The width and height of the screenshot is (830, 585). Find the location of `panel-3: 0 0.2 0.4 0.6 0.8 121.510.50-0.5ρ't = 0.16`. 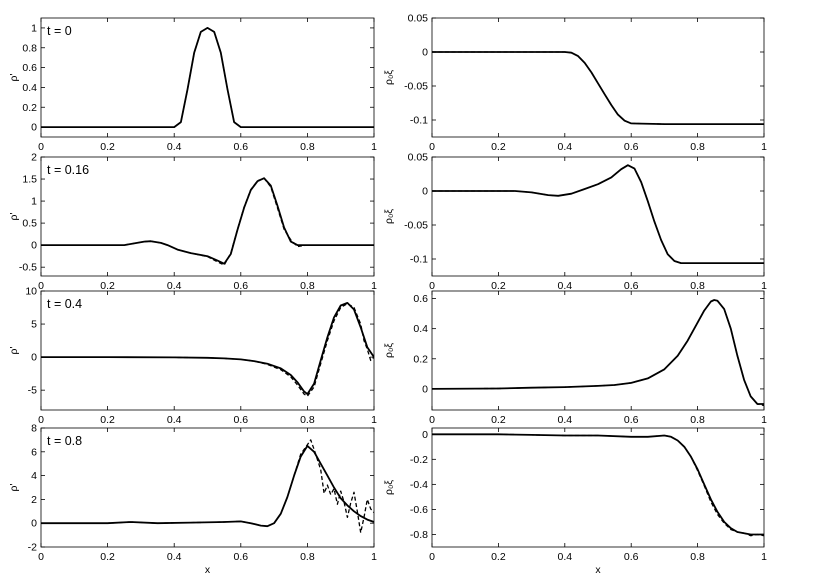

panel-3: 0 0.2 0.4 0.6 0.8 121.510.50-0.5ρ't = 0.16 is located at coordinates (192, 222).